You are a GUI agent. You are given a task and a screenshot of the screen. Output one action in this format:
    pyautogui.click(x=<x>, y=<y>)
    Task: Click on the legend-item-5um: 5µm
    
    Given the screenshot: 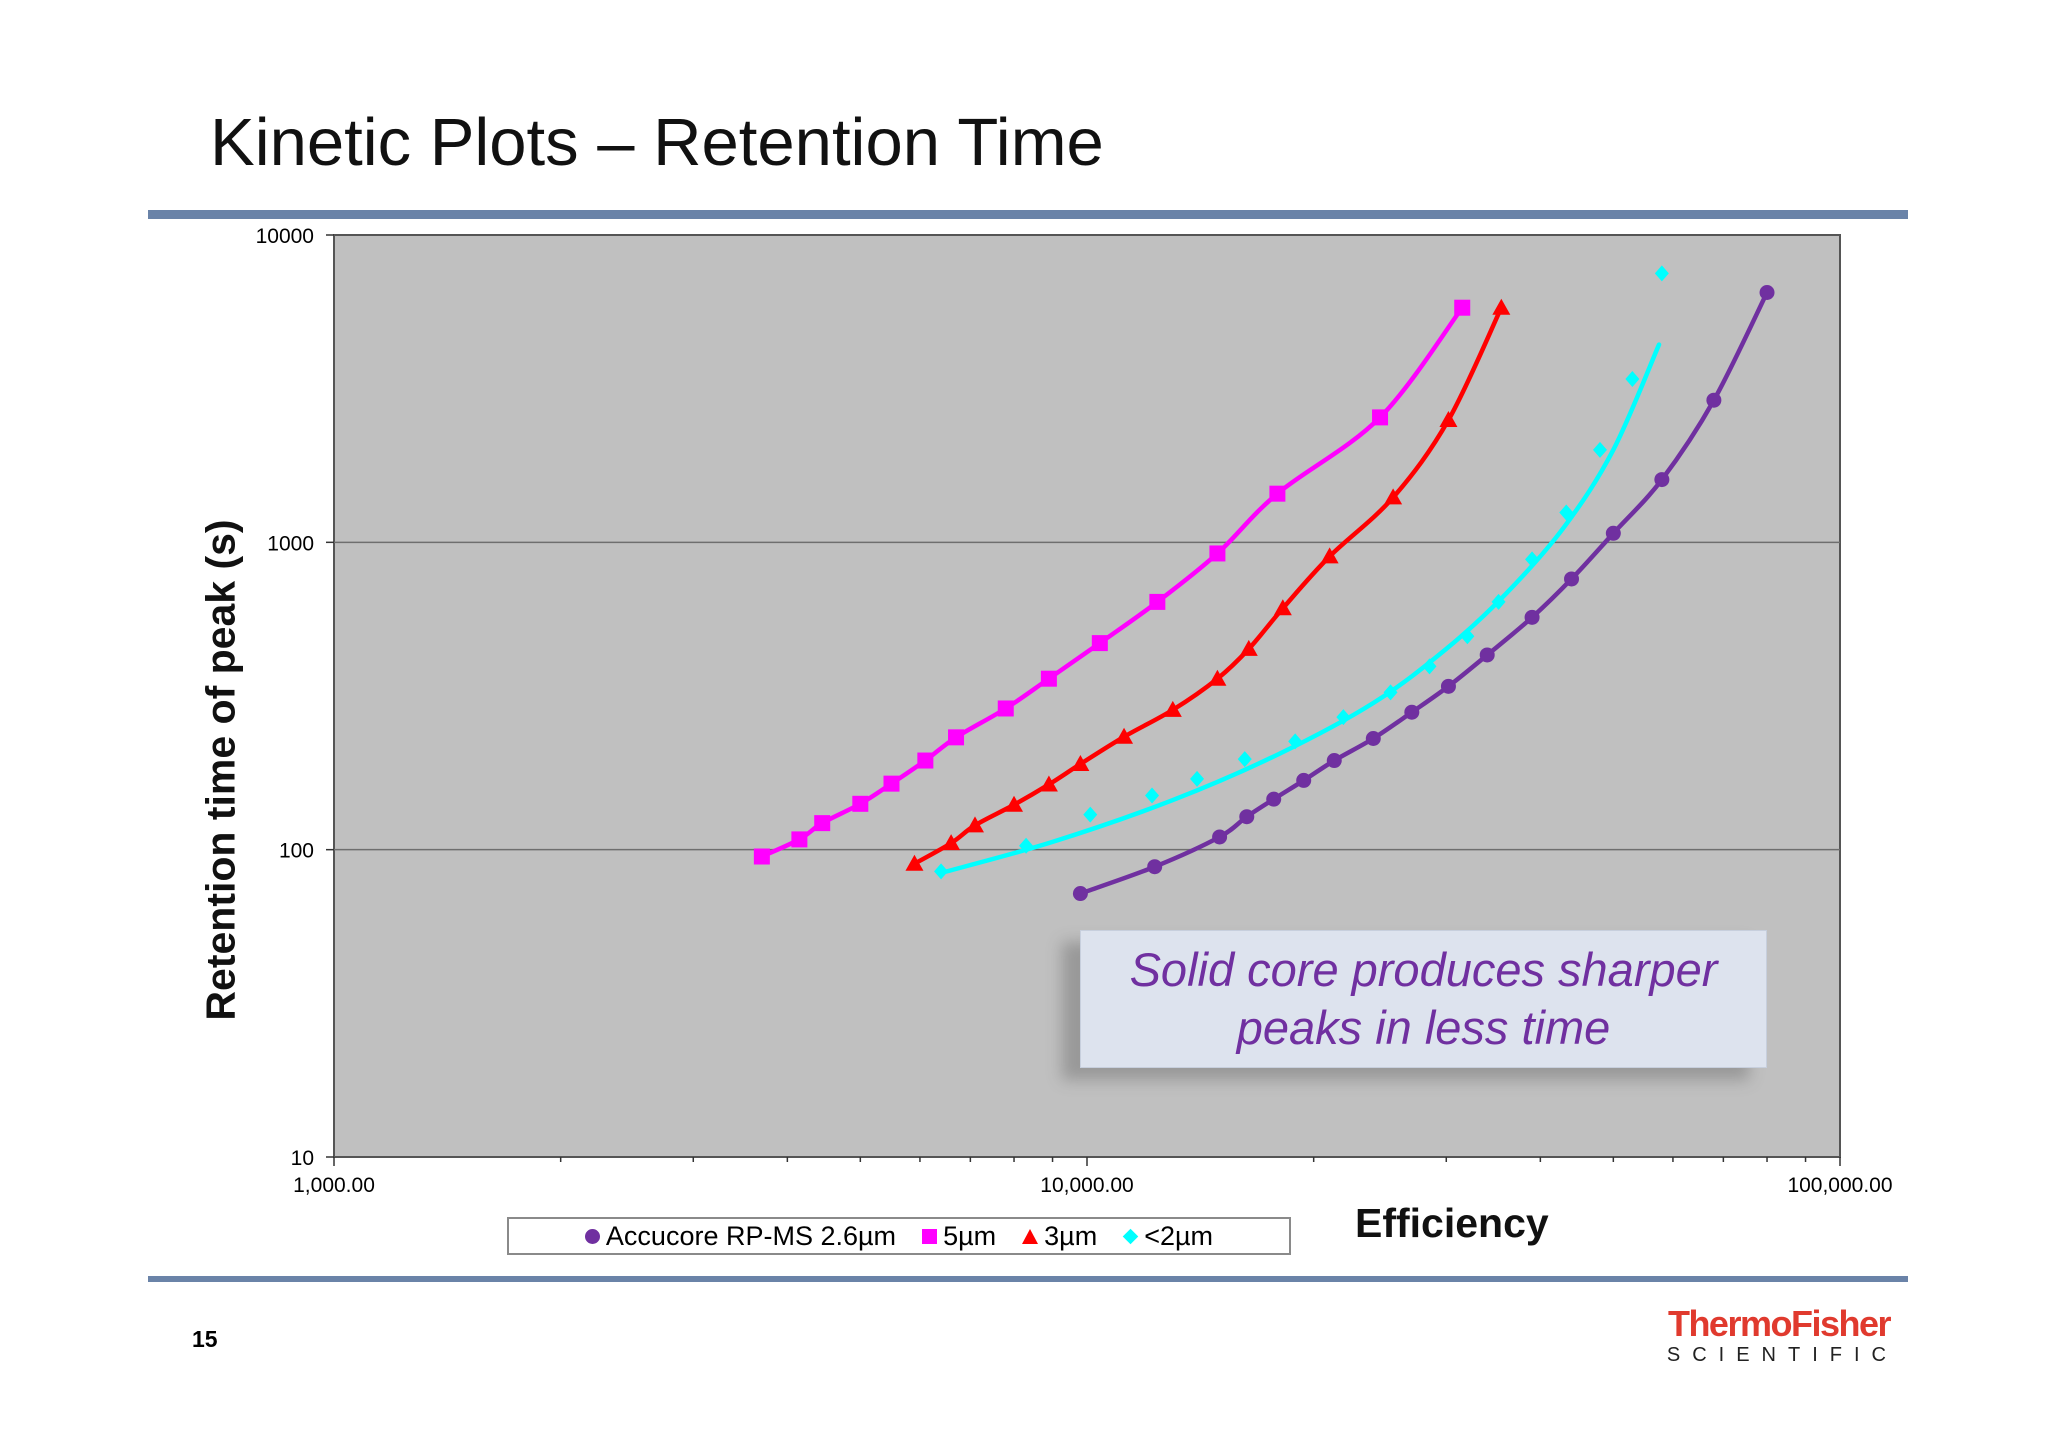 What is the action you would take?
    pyautogui.click(x=959, y=1236)
    